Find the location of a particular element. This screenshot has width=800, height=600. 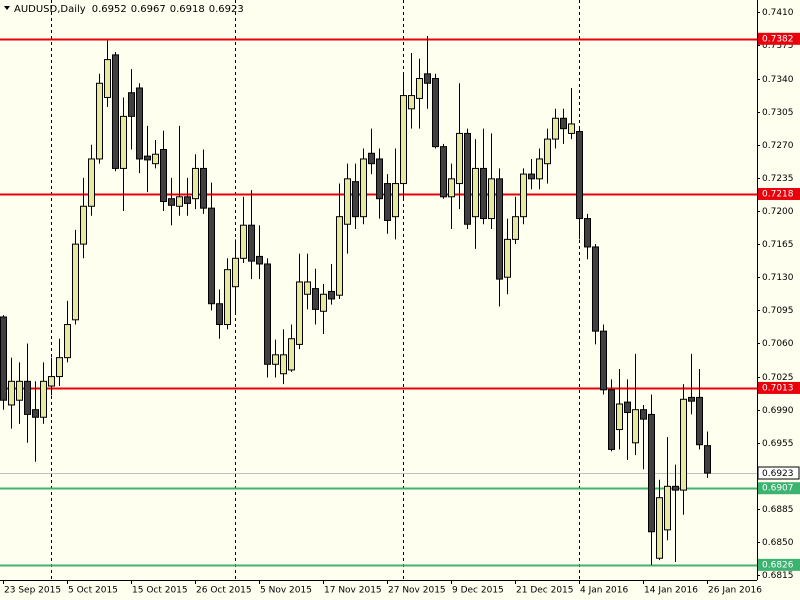

header-open: 0.6952 is located at coordinates (109, 9).